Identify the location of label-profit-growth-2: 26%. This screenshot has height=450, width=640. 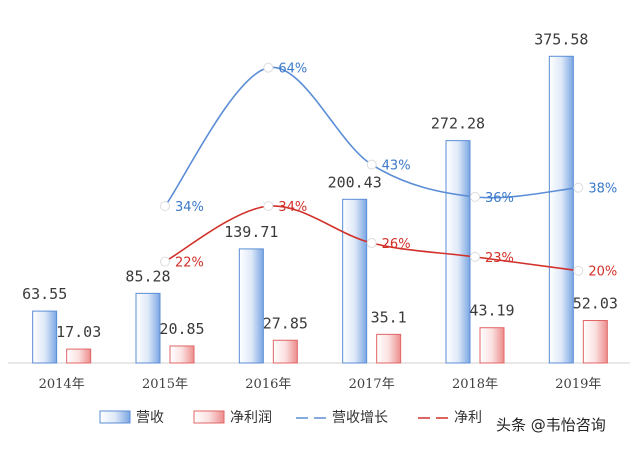
(396, 244).